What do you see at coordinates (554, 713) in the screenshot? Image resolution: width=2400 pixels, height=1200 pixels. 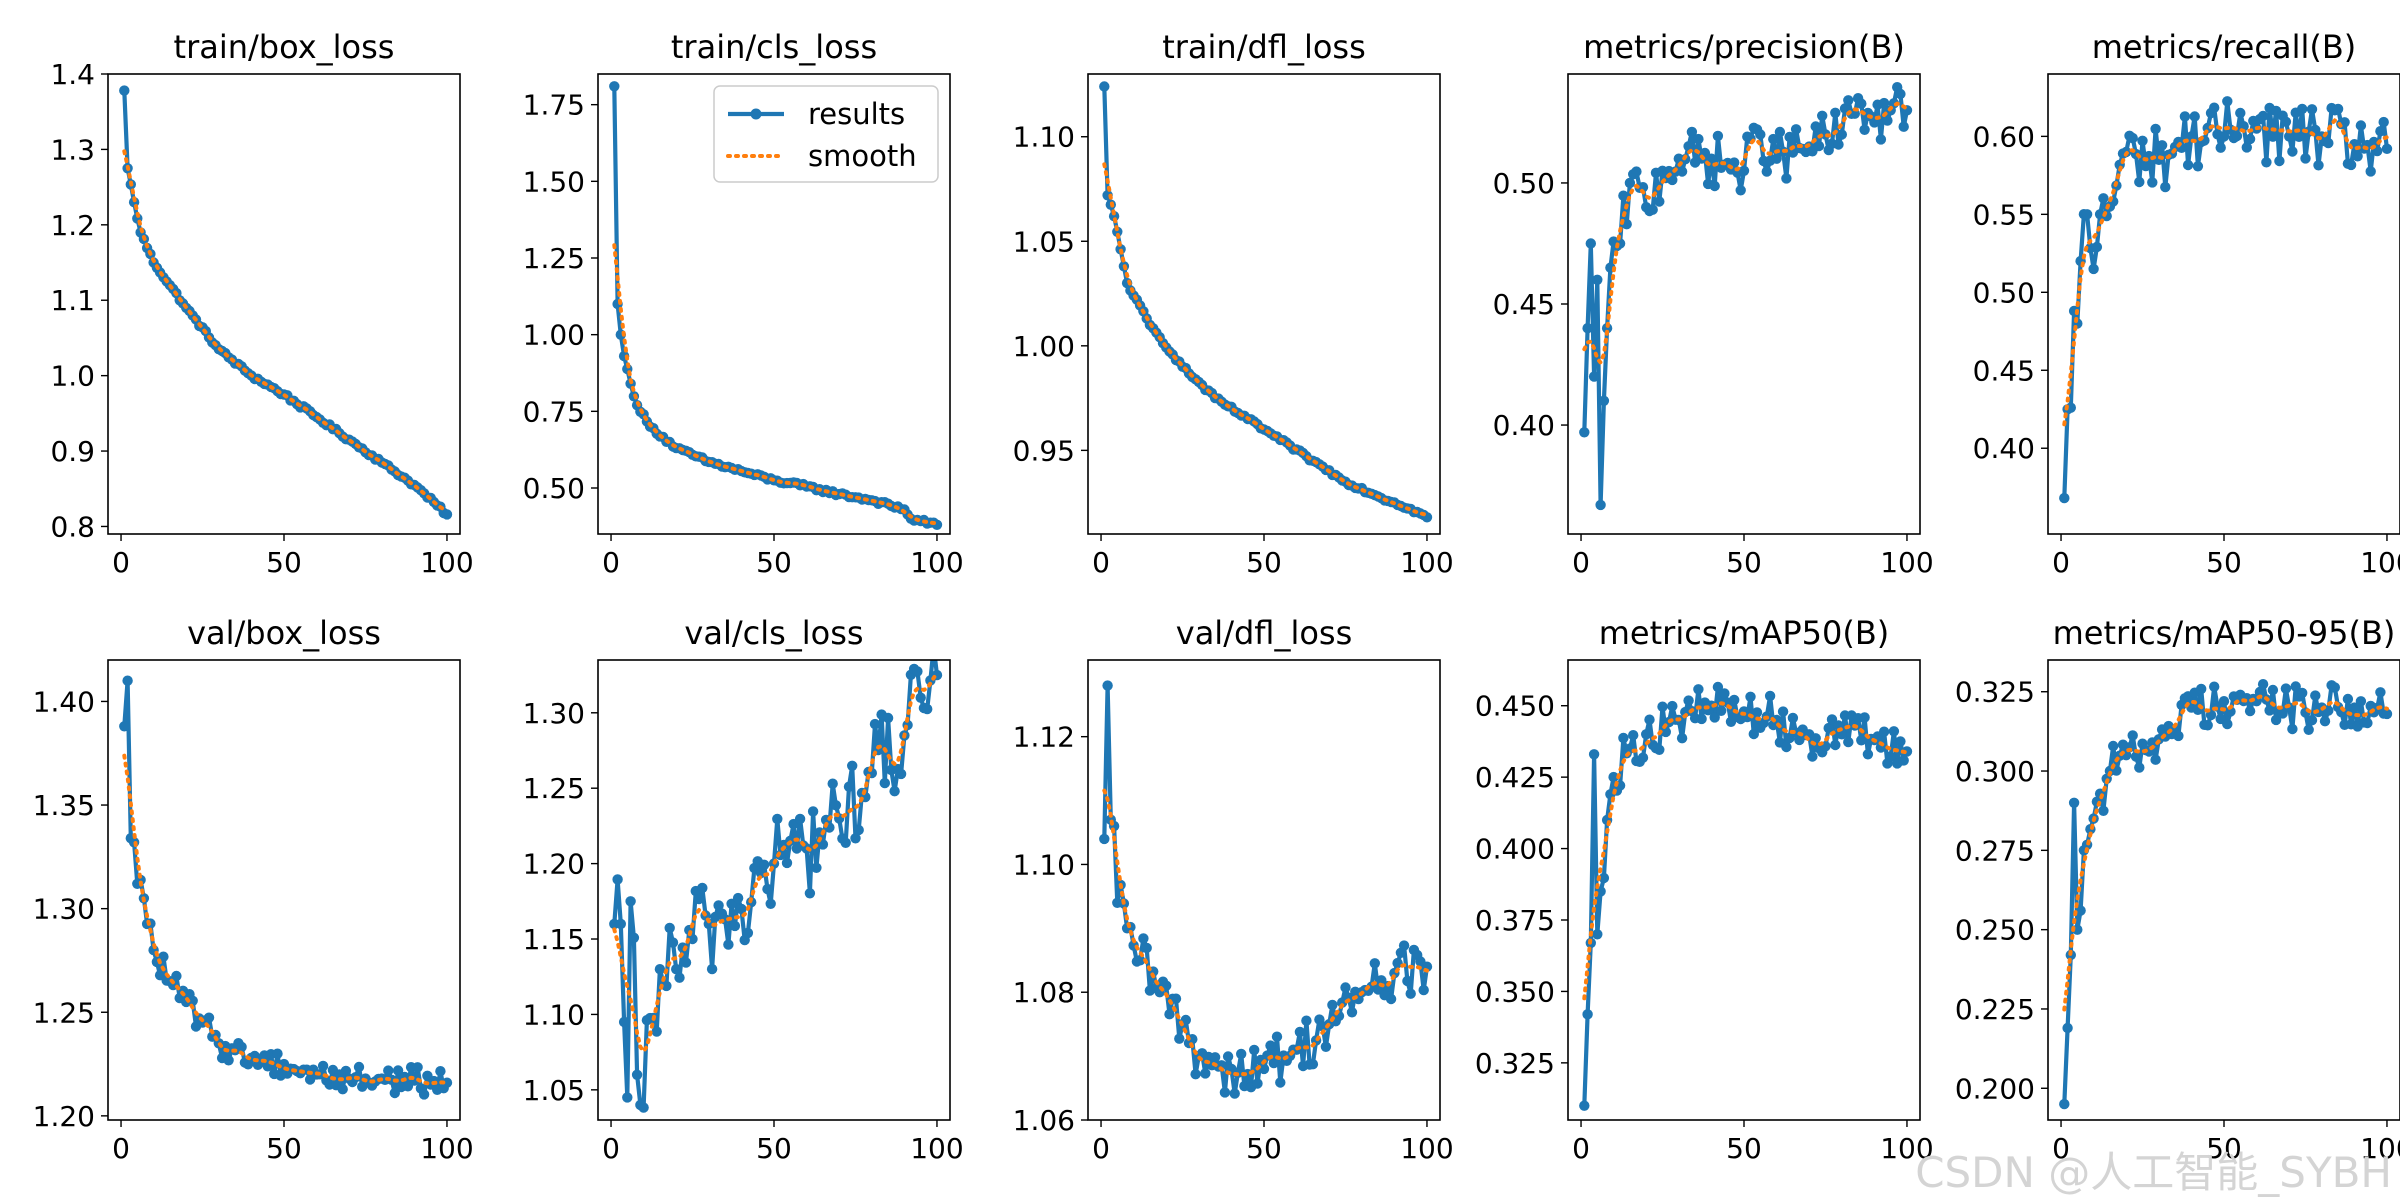 I see `y-tick-label: 1.30` at bounding box center [554, 713].